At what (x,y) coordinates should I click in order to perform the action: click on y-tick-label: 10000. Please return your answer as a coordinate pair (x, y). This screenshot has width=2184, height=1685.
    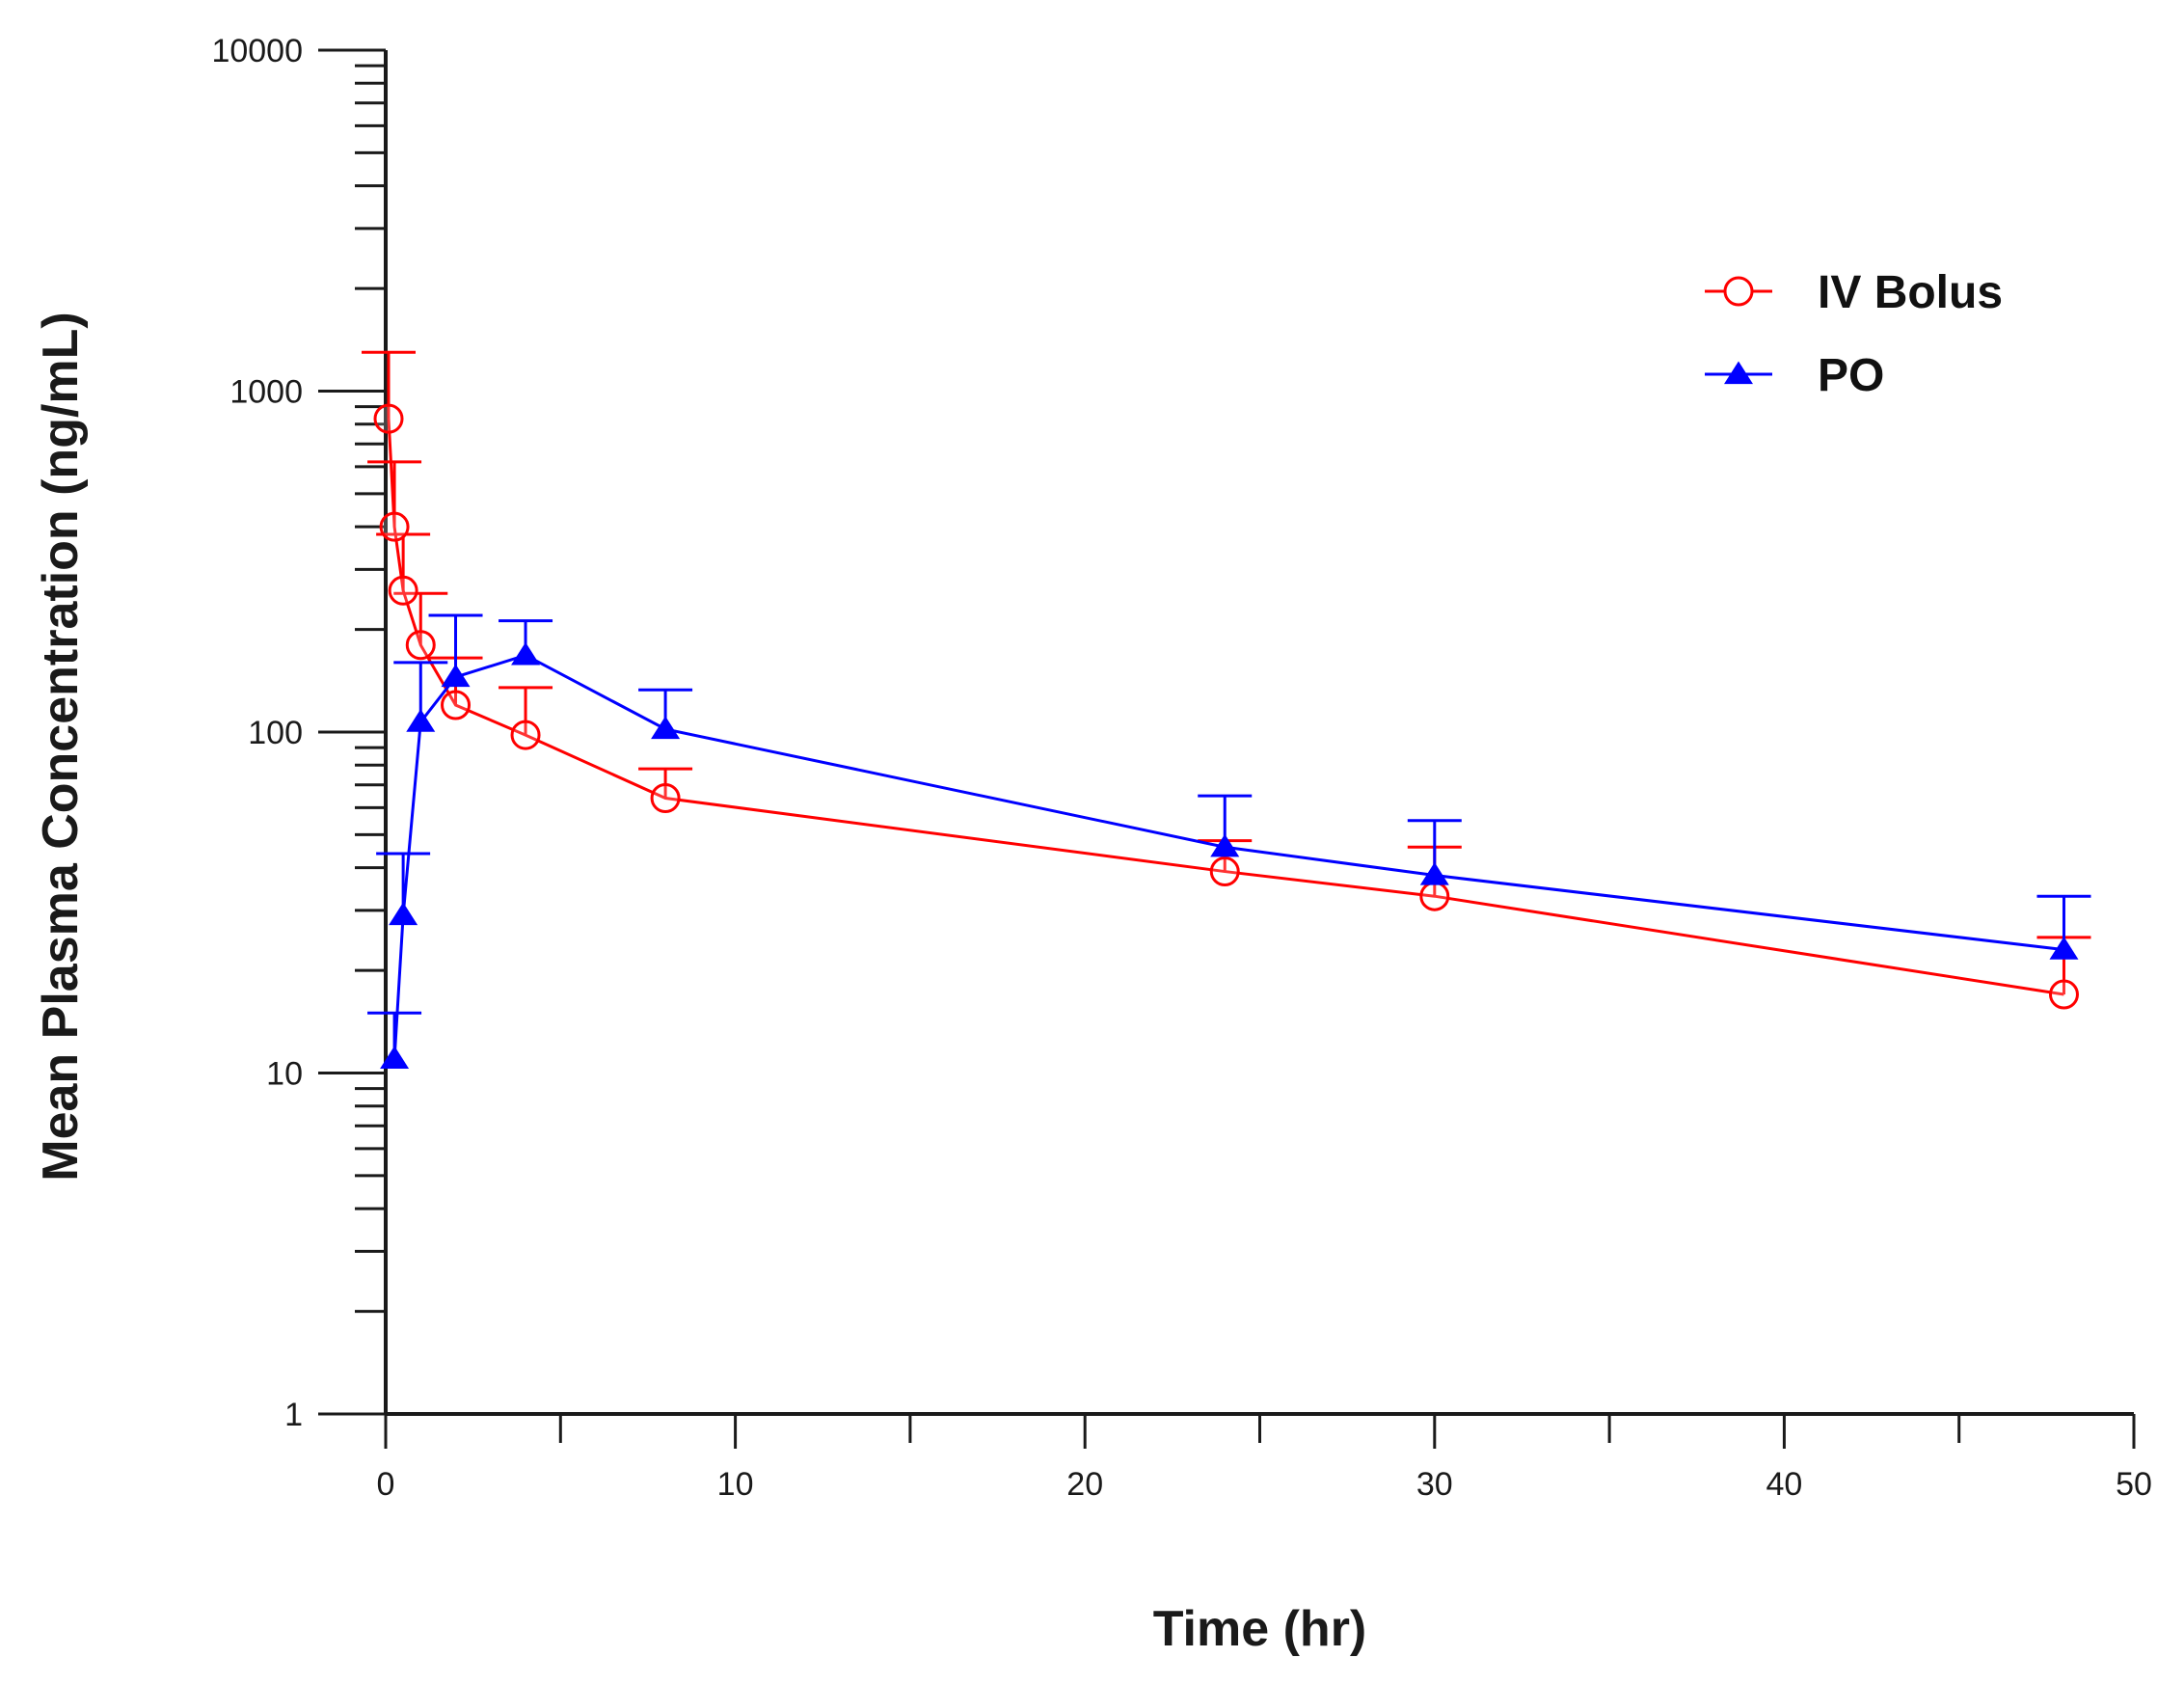
    Looking at the image, I should click on (257, 51).